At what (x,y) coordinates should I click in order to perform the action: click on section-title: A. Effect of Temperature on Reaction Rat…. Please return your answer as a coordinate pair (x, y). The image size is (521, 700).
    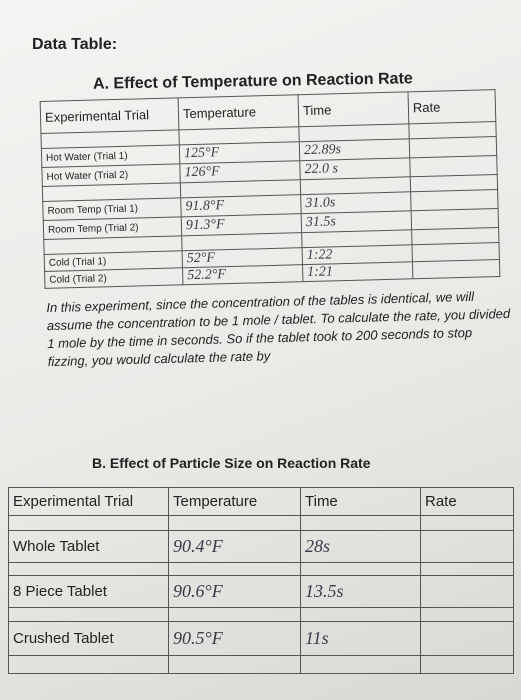
    Looking at the image, I should click on (252, 81).